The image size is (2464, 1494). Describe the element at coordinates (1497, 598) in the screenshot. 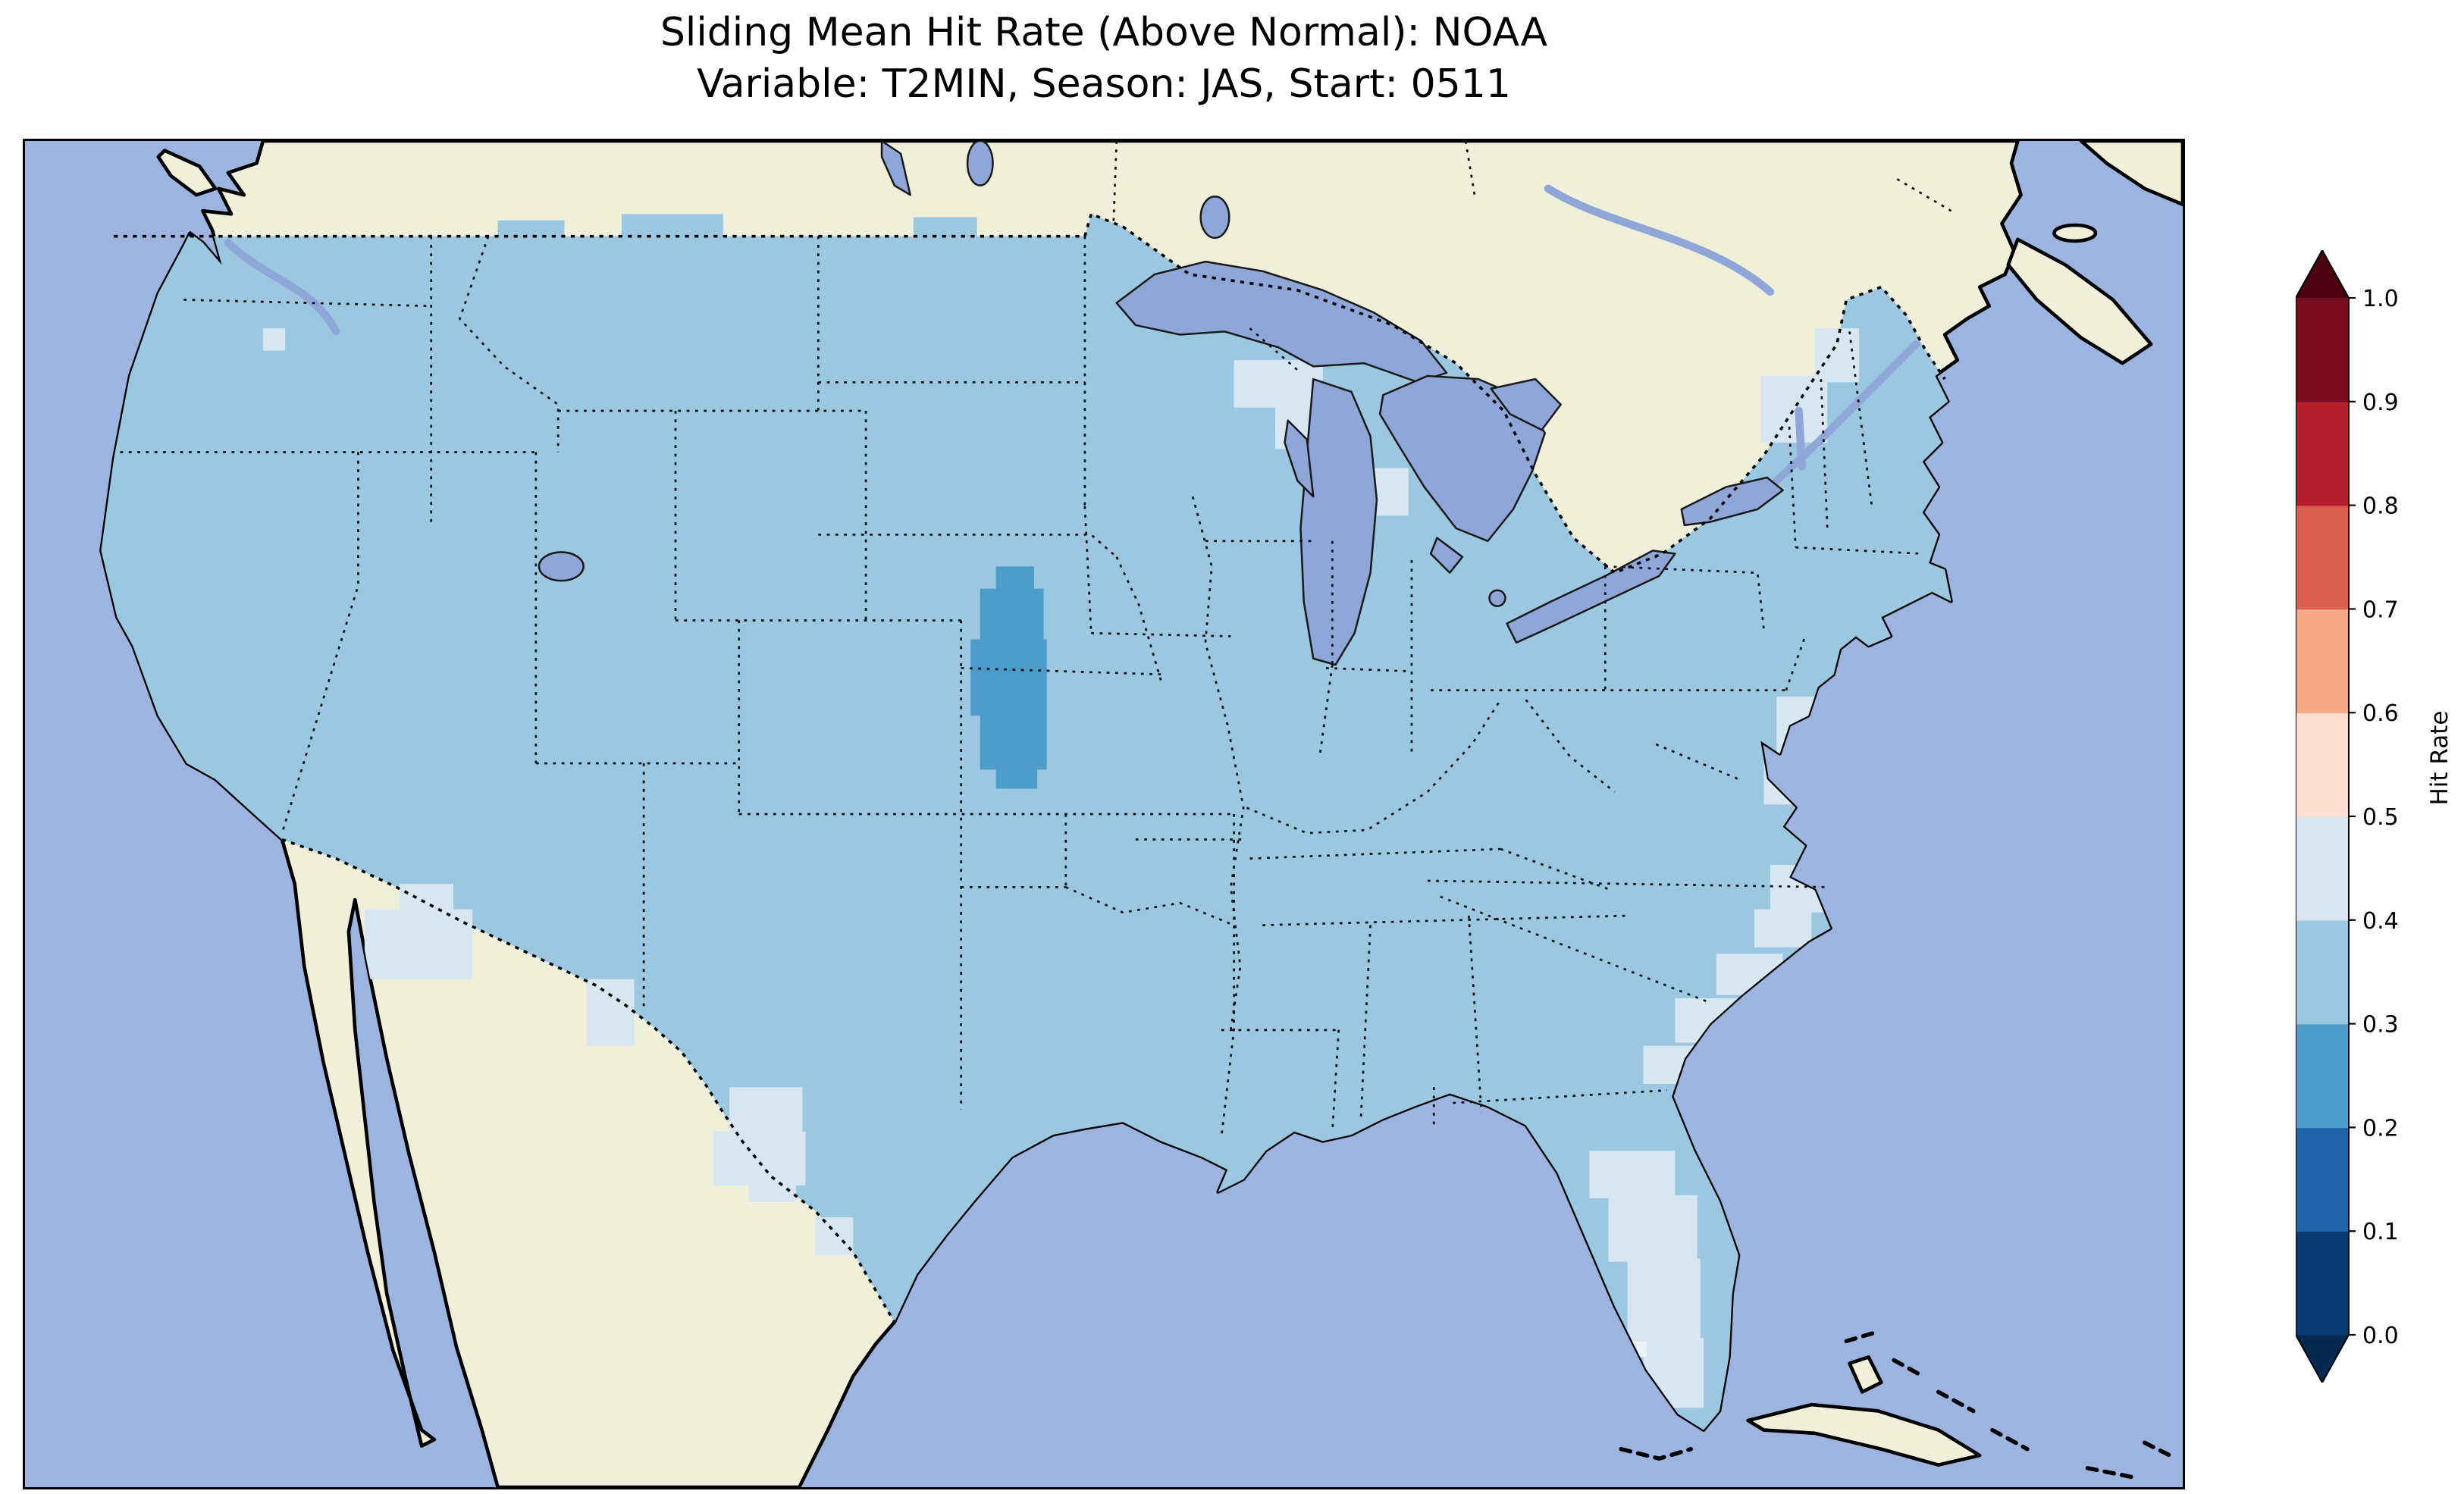

I see `lake-st-clair` at that location.